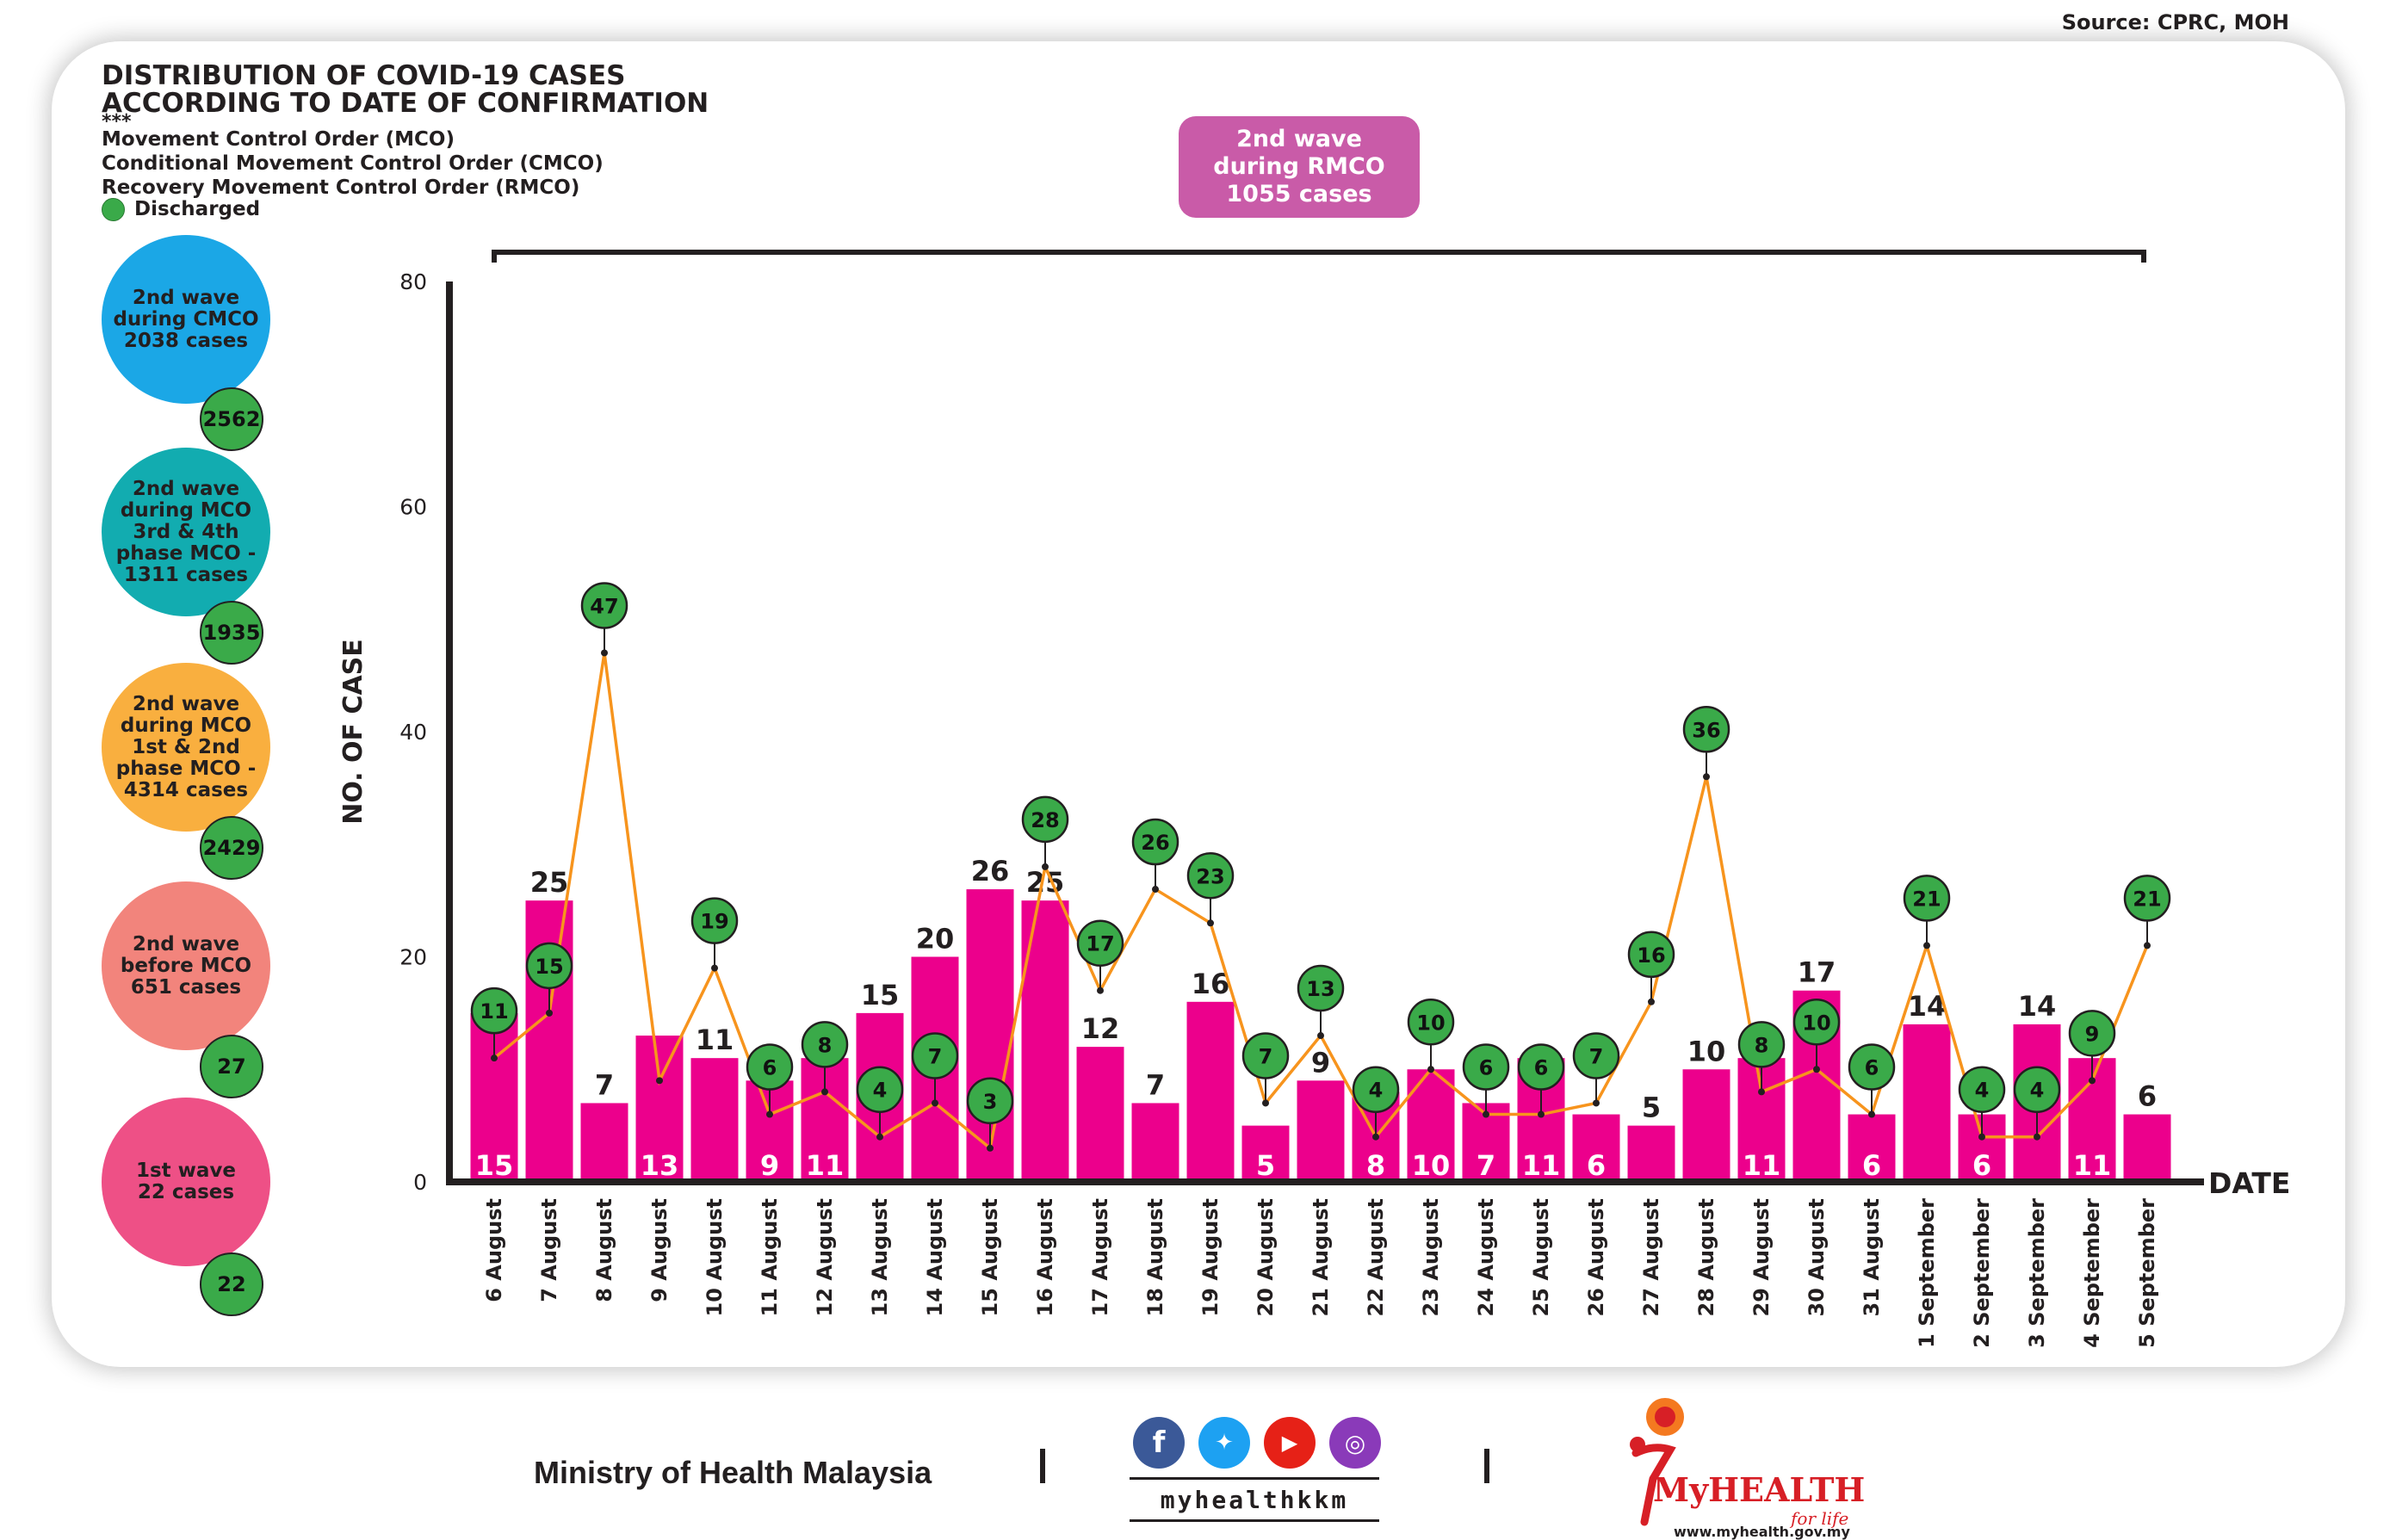 The height and width of the screenshot is (1540, 2396). I want to click on discharged-legend-icon, so click(113, 209).